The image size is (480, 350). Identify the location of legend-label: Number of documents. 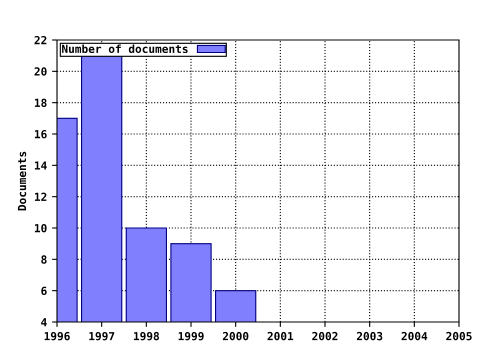
(125, 49).